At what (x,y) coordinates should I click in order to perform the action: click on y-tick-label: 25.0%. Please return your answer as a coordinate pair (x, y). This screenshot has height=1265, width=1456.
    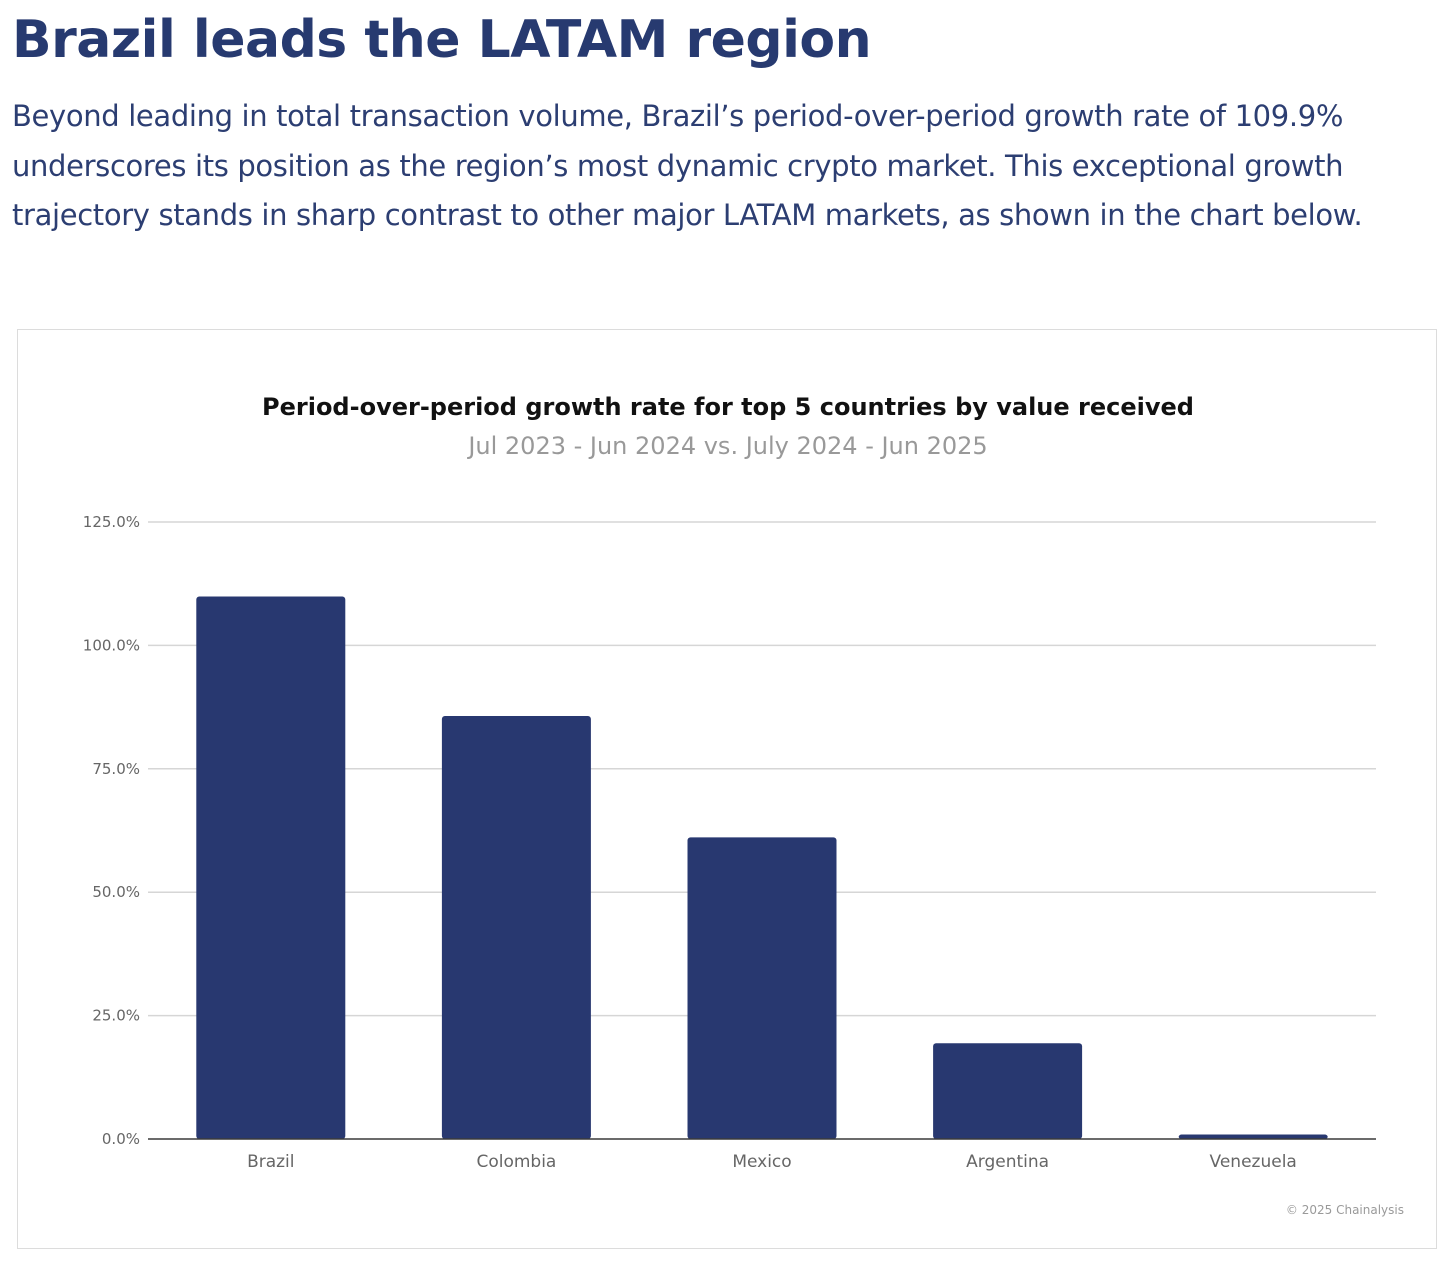
    Looking at the image, I should click on (116, 1016).